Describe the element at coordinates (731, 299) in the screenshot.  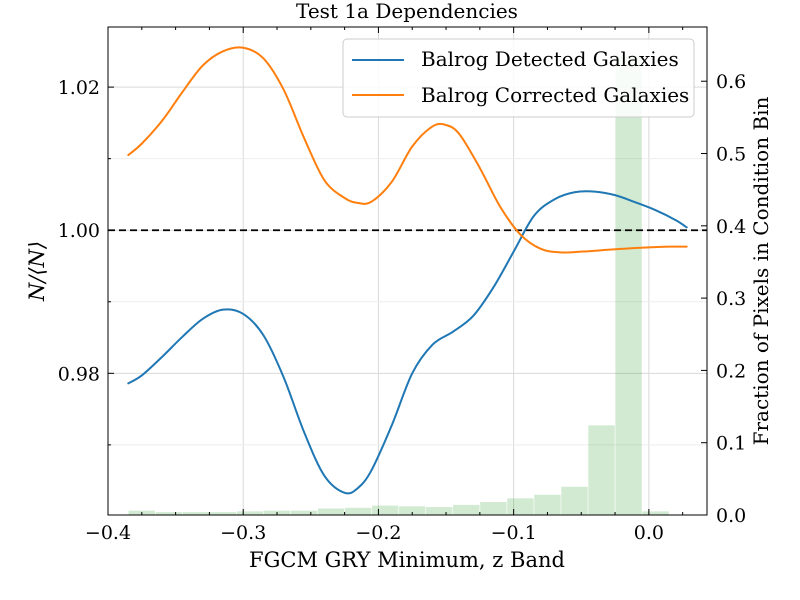
I see `y2-tick-label: 0.3` at that location.